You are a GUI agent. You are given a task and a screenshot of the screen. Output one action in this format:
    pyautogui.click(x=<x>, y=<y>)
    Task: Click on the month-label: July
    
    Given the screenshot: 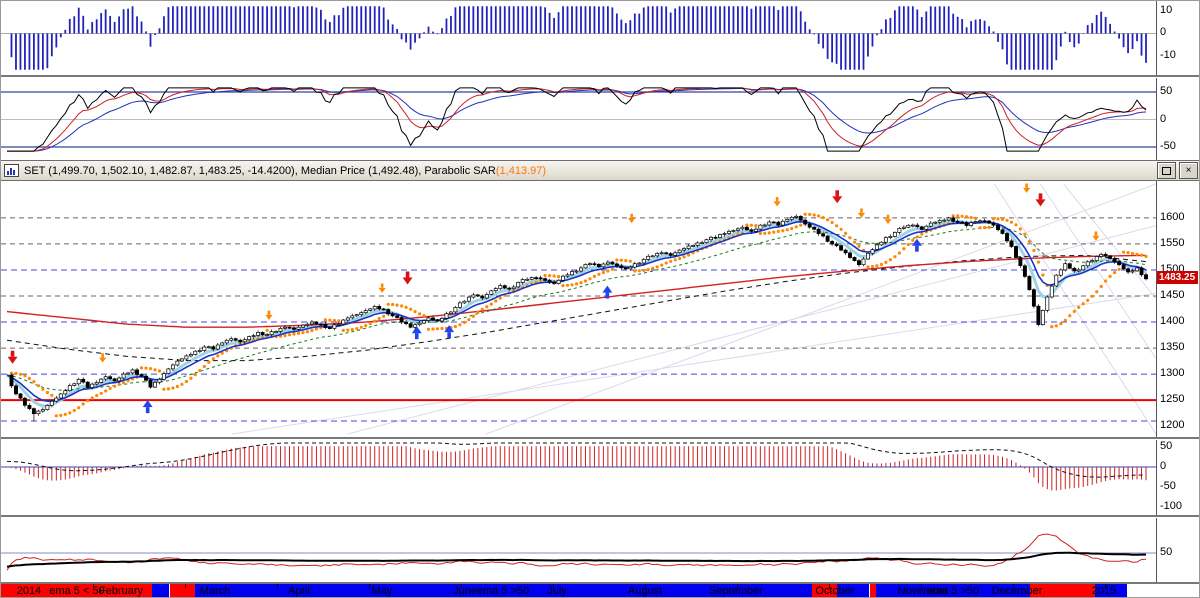 What is the action you would take?
    pyautogui.click(x=557, y=591)
    